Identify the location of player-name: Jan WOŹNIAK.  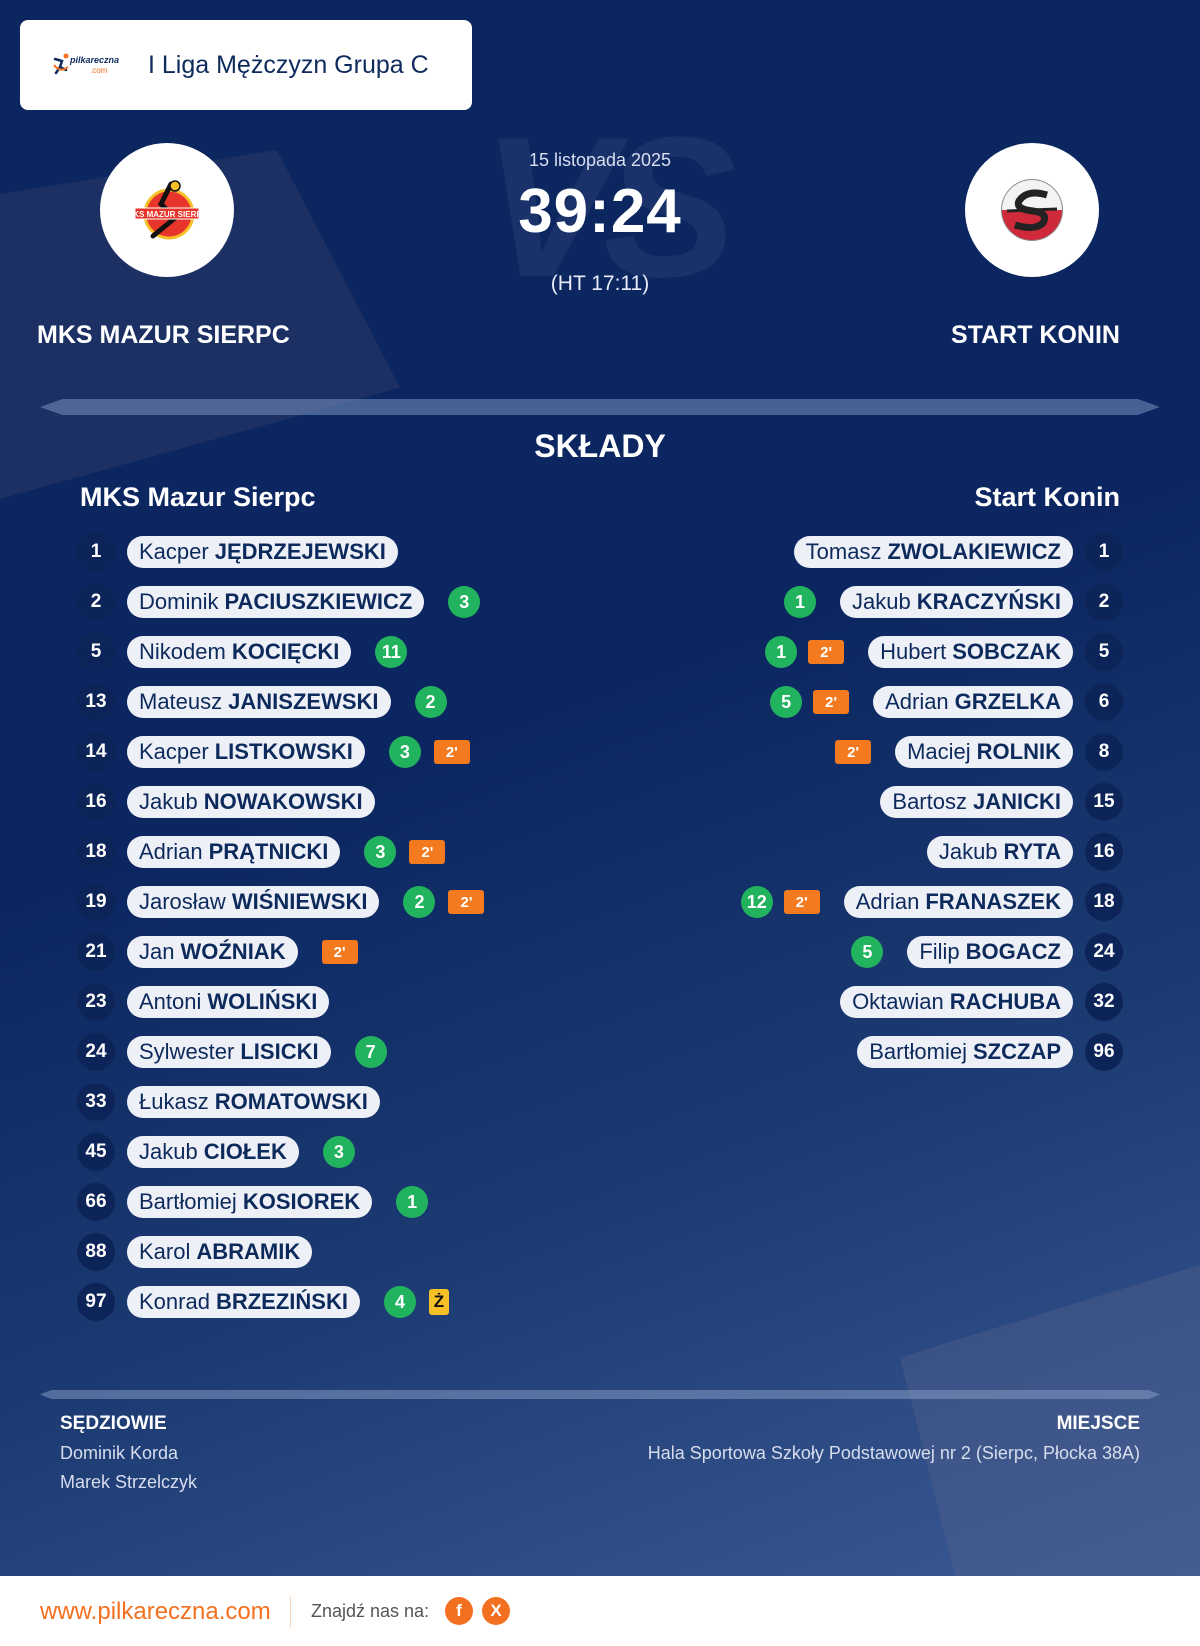
(212, 952).